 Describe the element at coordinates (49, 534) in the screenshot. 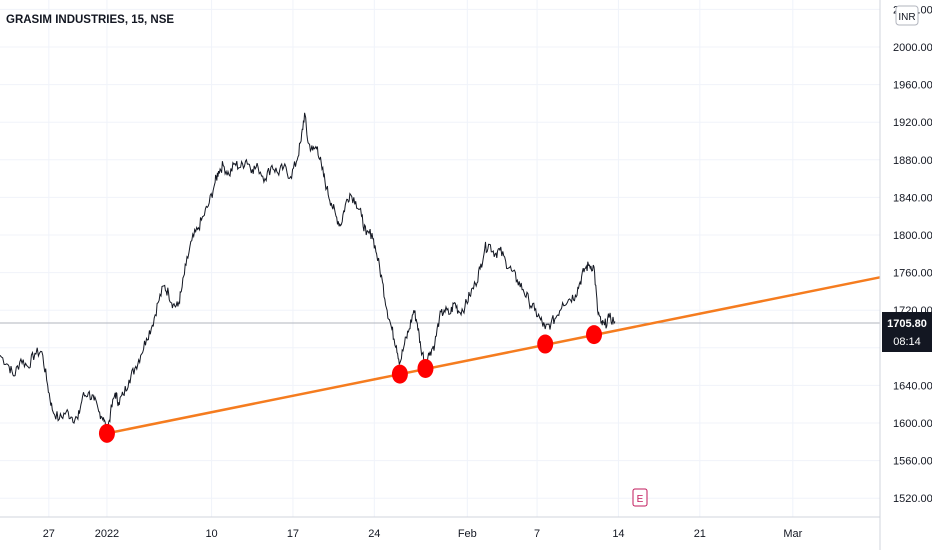

I see `x-tick-label: 27` at that location.